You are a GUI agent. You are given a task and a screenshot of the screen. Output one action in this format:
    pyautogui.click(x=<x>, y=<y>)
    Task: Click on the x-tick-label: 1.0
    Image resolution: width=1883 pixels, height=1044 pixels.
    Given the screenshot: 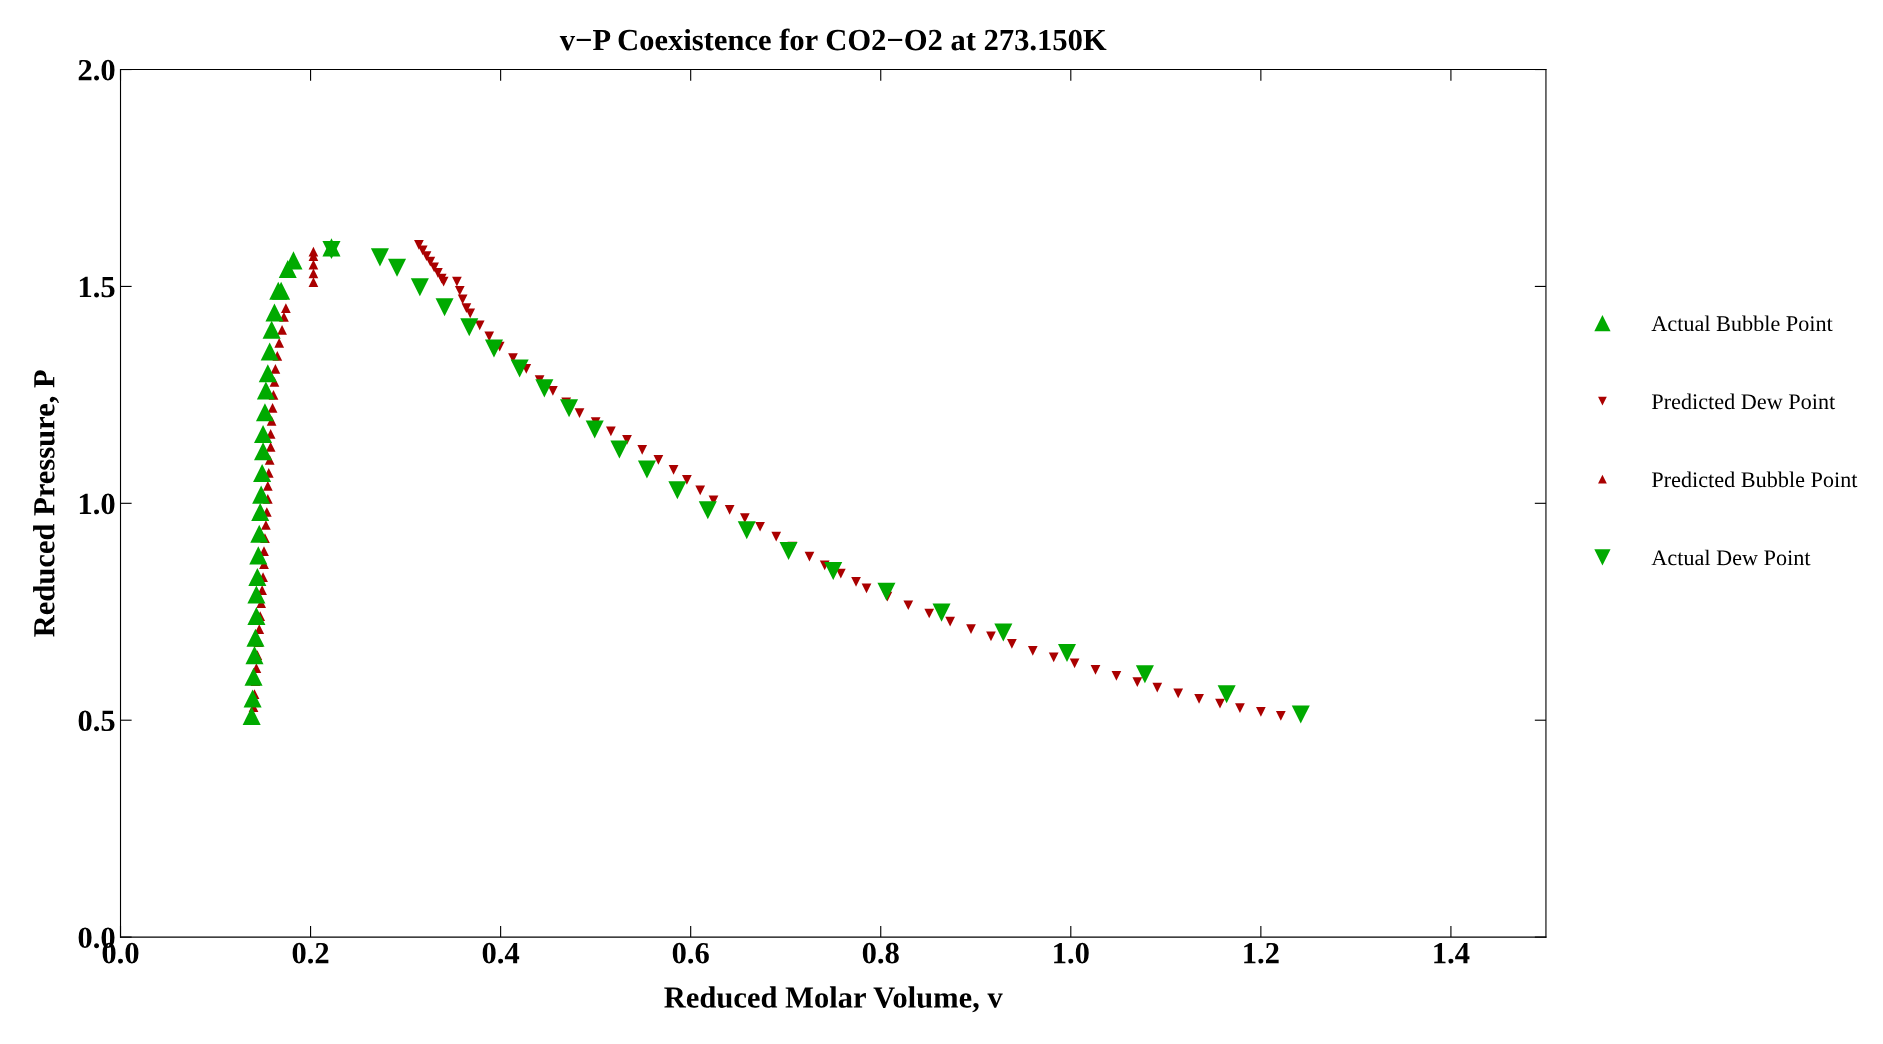 What is the action you would take?
    pyautogui.click(x=1071, y=953)
    